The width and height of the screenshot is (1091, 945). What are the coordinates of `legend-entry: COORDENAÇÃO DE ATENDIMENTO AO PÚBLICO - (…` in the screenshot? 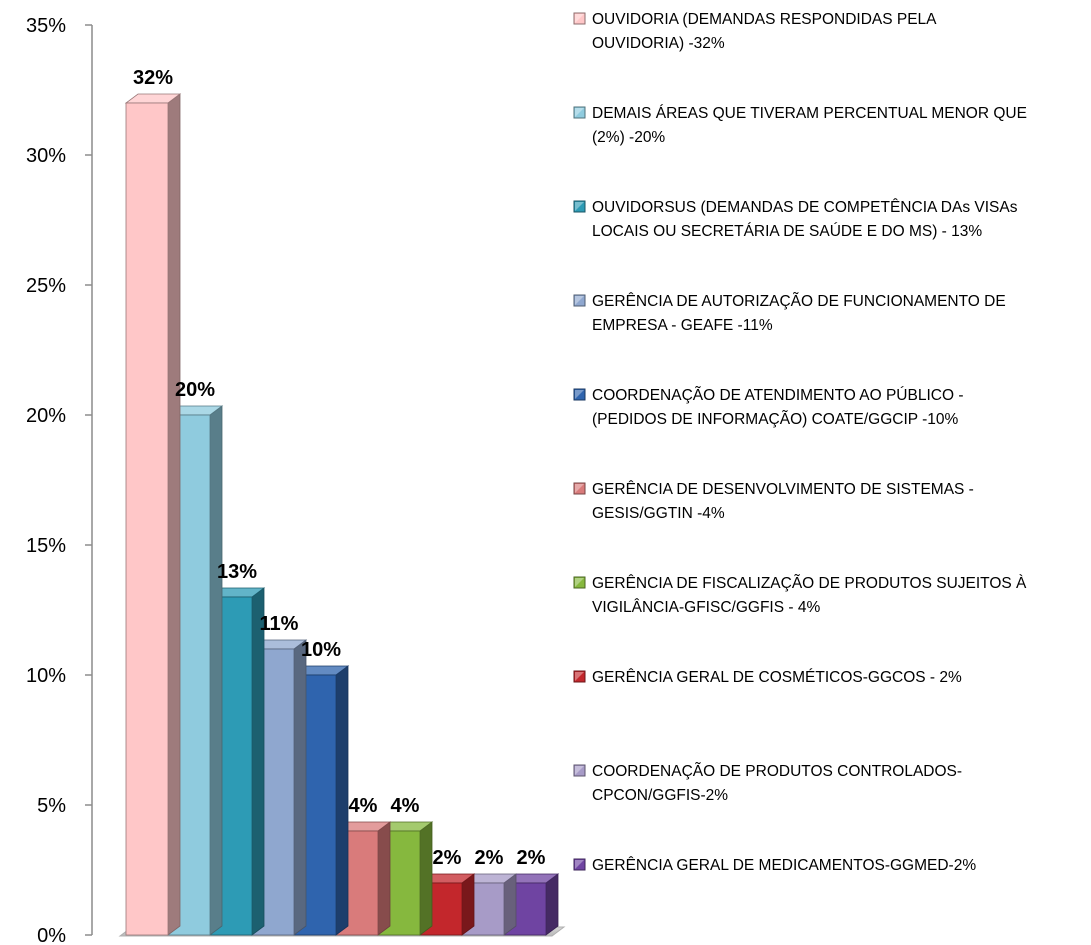 It's located at (768, 407).